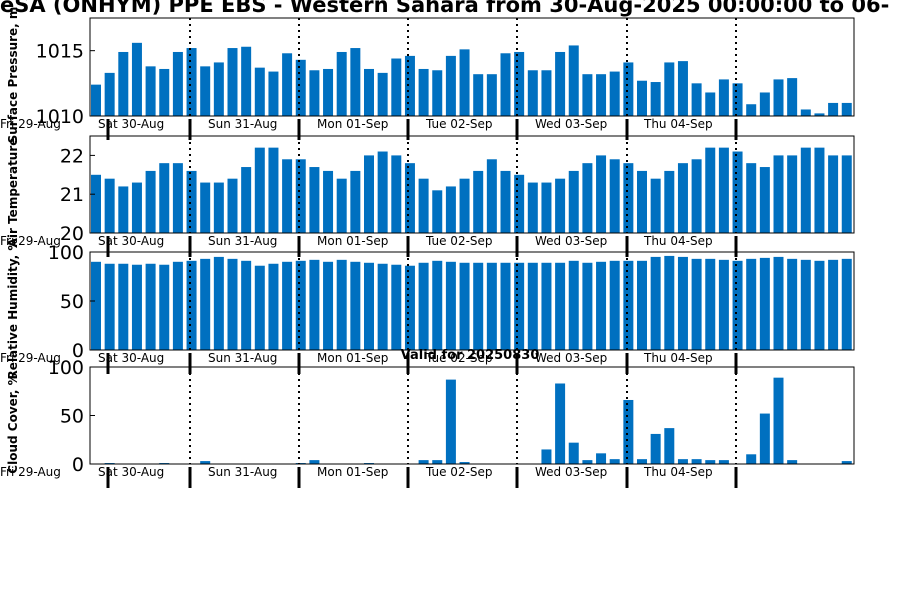 The image size is (900, 604). Describe the element at coordinates (470, 355) in the screenshot. I see `valid-date-label: Valid for 20250830` at that location.